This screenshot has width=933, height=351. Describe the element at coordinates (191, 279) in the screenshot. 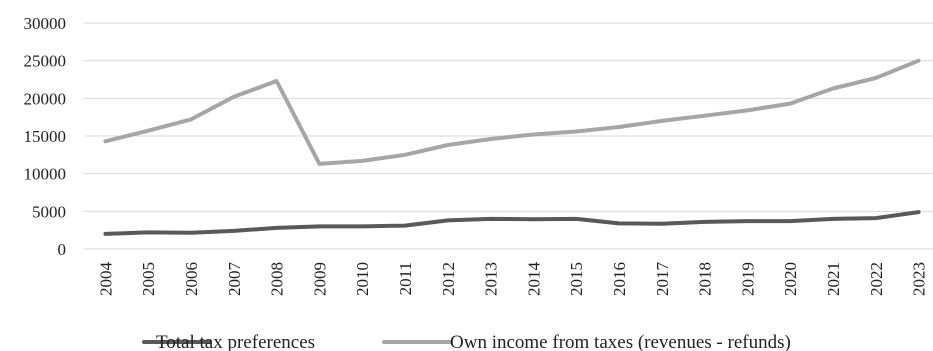

I see `x-tick-label: 2006` at that location.